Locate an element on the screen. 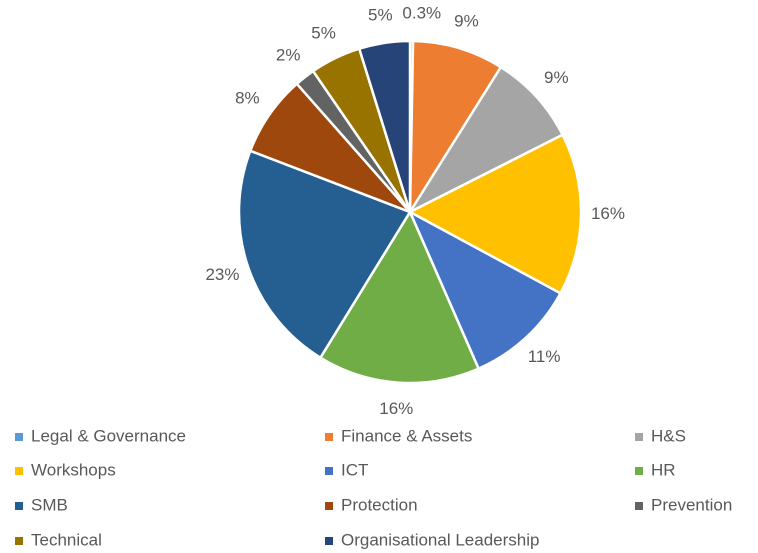  data-label: 8% is located at coordinates (247, 98).